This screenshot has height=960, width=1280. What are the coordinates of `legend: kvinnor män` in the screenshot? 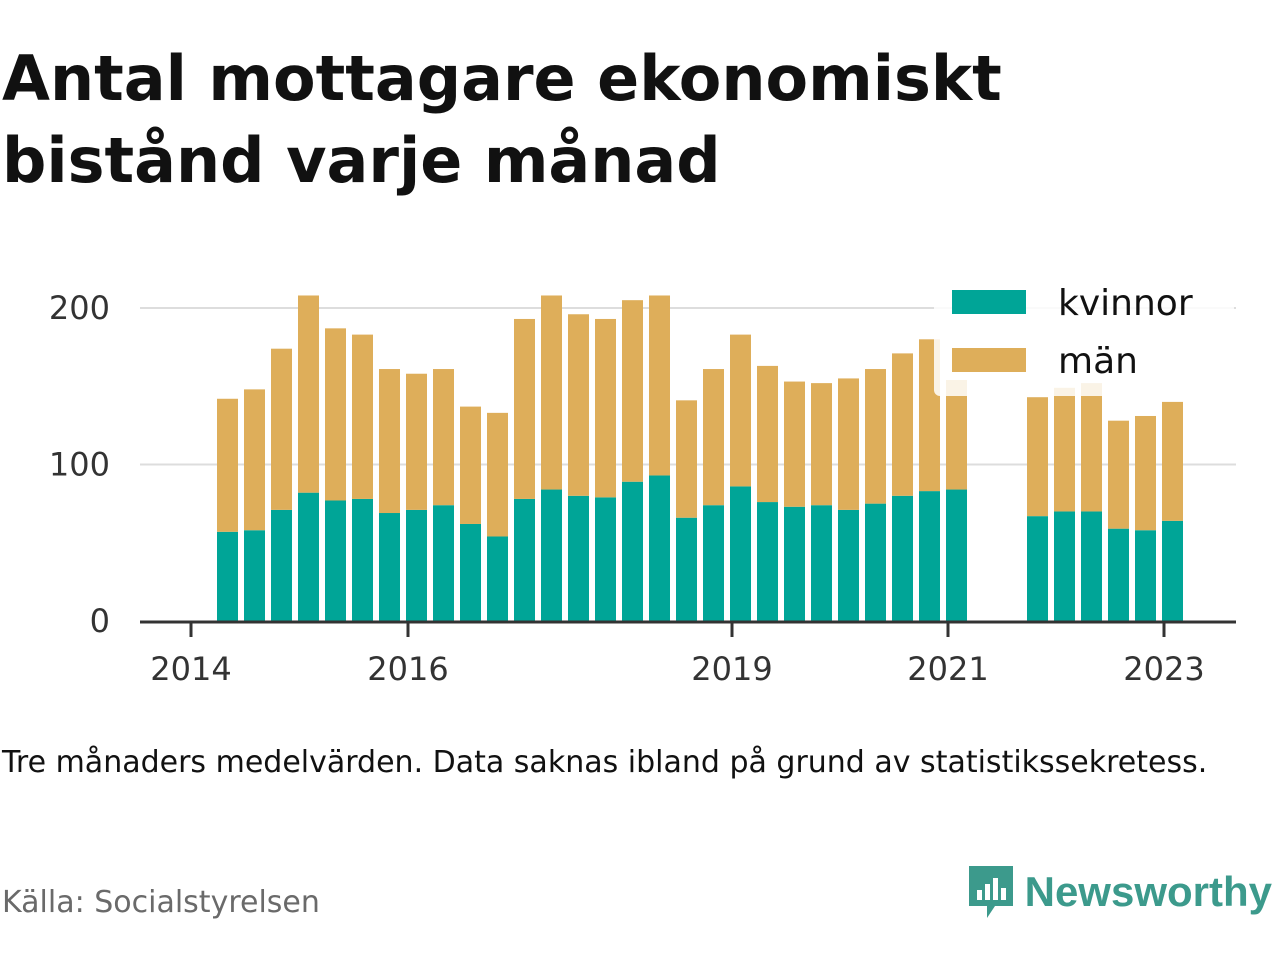 It's located at (1084, 334).